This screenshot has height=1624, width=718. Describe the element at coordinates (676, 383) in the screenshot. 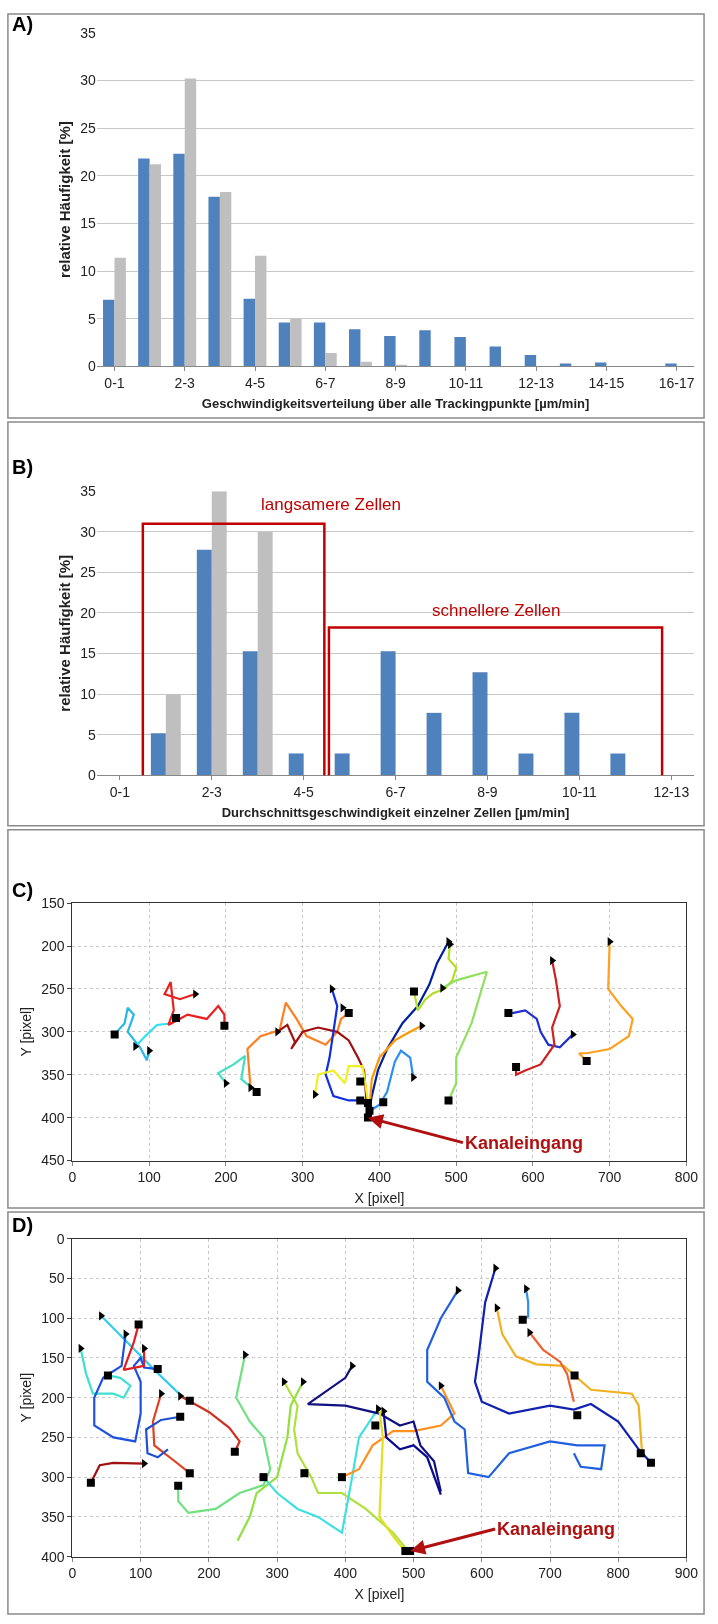

I see `x-tick-label: 16-17` at that location.